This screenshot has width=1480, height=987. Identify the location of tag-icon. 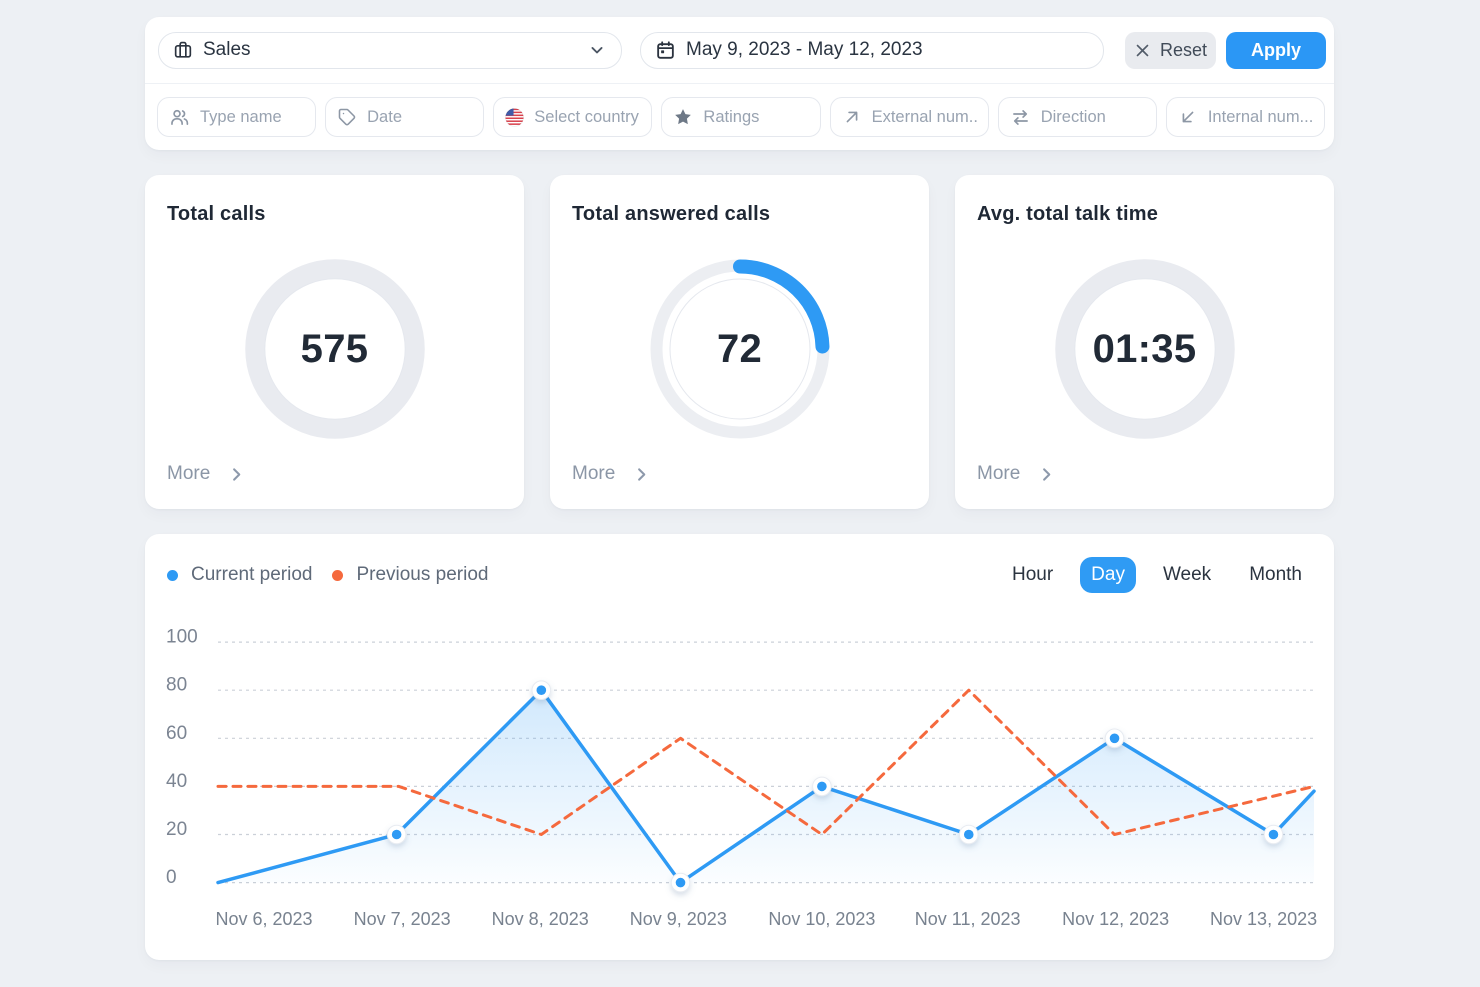
(347, 117).